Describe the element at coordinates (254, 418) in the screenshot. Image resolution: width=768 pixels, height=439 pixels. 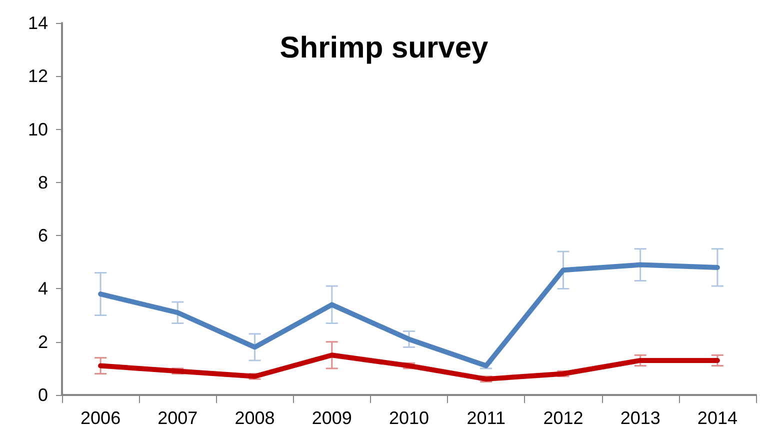
I see `x-tick-label: 2008` at that location.